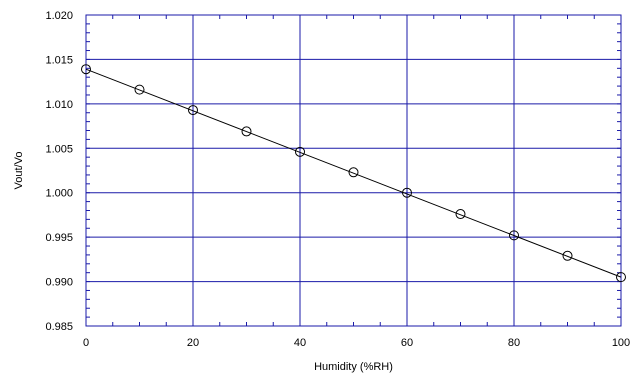 Image resolution: width=639 pixels, height=381 pixels. What do you see at coordinates (356, 343) in the screenshot?
I see `x-tick-labels: 0 20 40 60 80 100` at bounding box center [356, 343].